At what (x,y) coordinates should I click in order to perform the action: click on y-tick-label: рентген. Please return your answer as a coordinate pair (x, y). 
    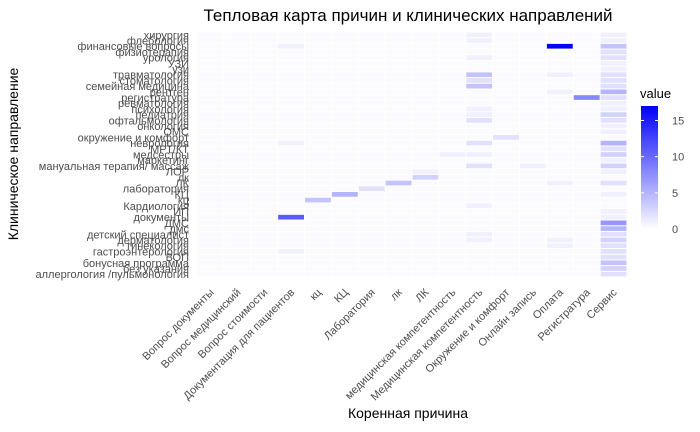
    Looking at the image, I should click on (169, 93).